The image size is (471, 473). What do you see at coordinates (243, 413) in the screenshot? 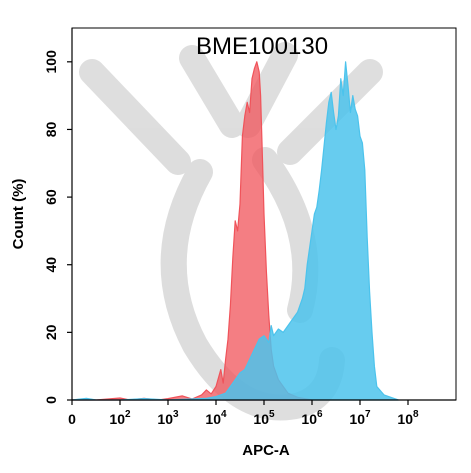
I see `x-ticks: 0 10² 10³ 10⁴ 10⁵ 10⁶ 10⁷ 10⁸` at bounding box center [243, 413].